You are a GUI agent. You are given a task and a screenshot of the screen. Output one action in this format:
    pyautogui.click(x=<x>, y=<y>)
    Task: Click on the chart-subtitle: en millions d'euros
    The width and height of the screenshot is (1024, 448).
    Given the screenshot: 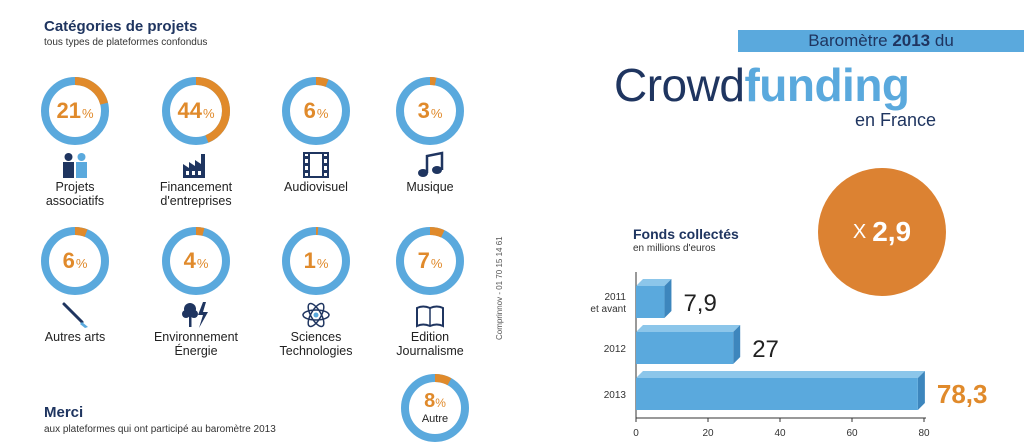 What is the action you would take?
    pyautogui.click(x=674, y=248)
    